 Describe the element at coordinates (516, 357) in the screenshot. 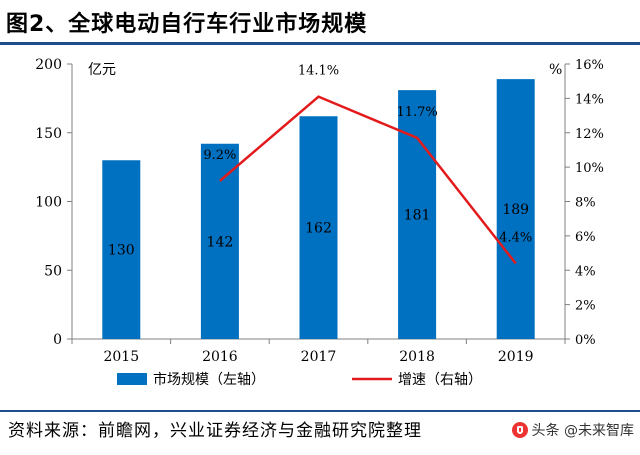

I see `x-tick-label: 2019` at that location.